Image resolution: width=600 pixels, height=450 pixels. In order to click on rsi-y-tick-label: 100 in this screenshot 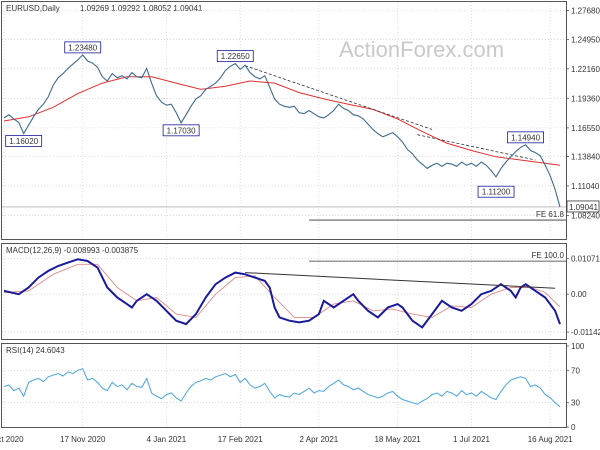, I will do `click(578, 346)`.